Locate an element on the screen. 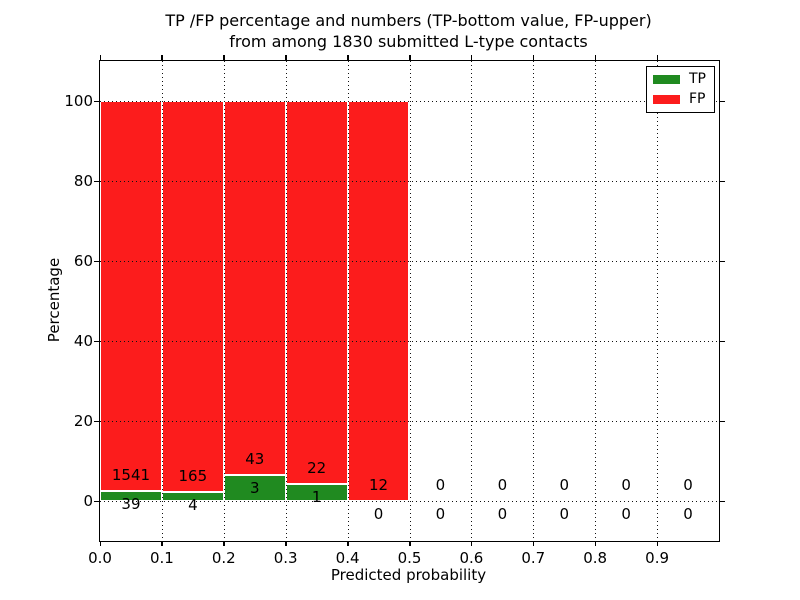 Image resolution: width=800 pixels, height=600 pixels. tp-count-label: 1 is located at coordinates (316, 496).